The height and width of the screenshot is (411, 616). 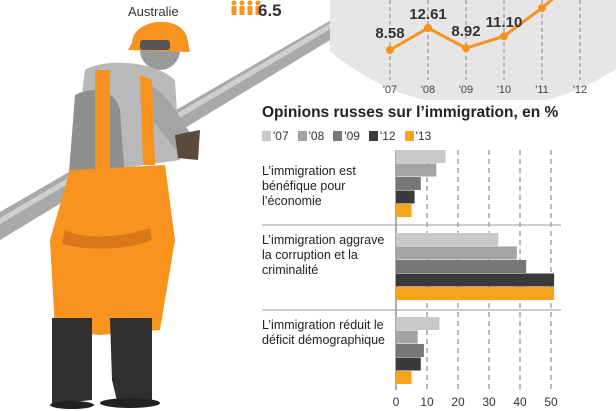 I want to click on legend-item-2009: '09, so click(x=346, y=136).